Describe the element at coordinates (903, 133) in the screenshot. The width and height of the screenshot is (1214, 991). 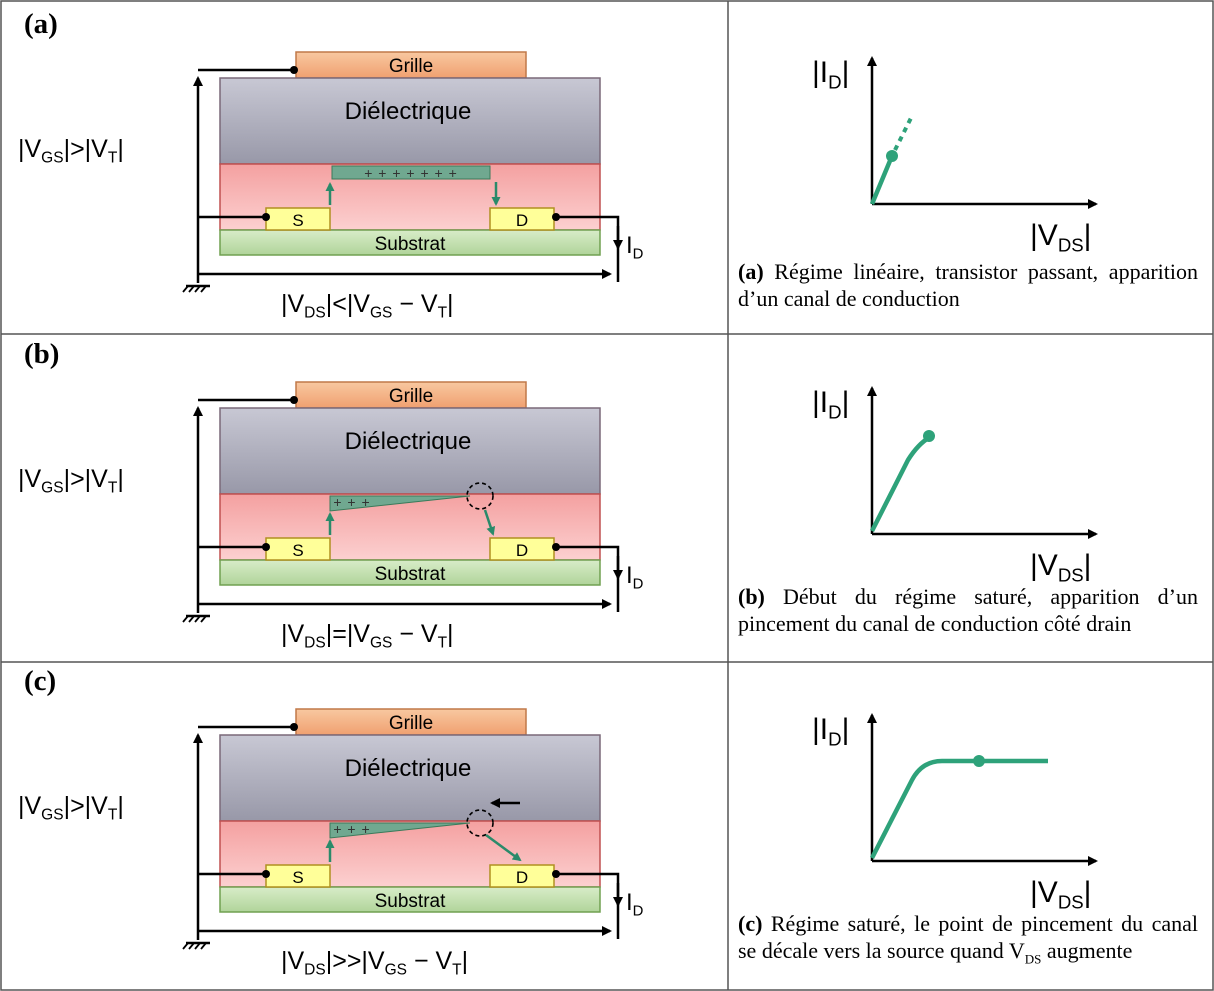
I see `iv-curve-extension` at that location.